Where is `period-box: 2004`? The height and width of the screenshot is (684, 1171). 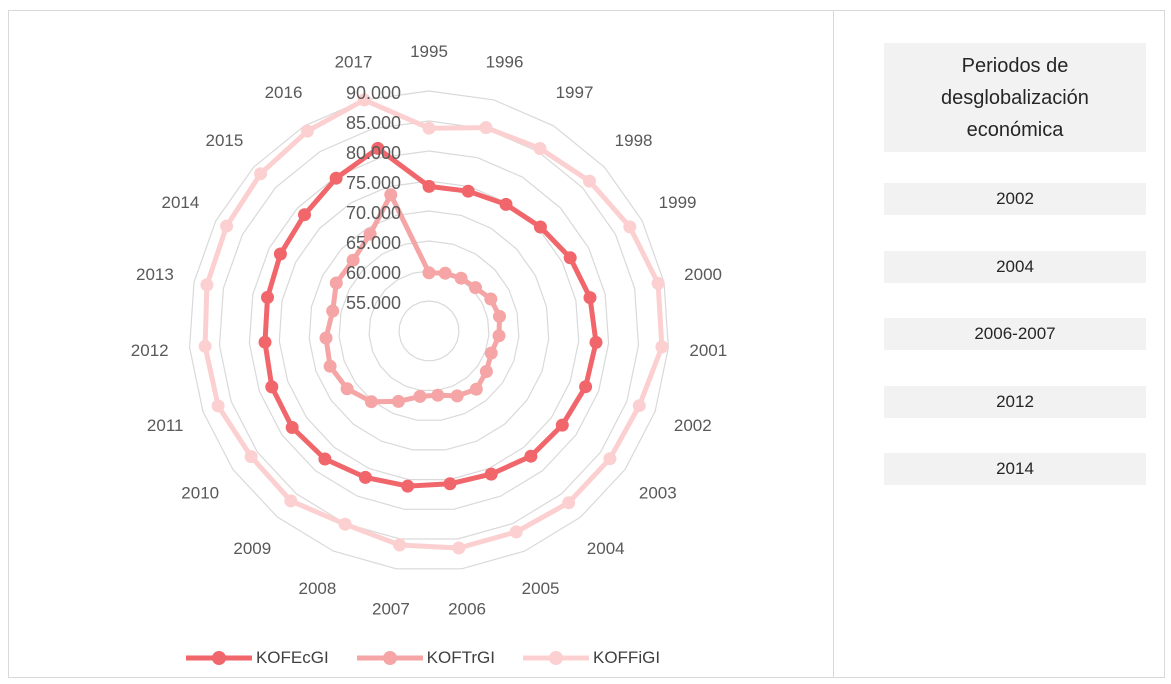 period-box: 2004 is located at coordinates (1015, 267).